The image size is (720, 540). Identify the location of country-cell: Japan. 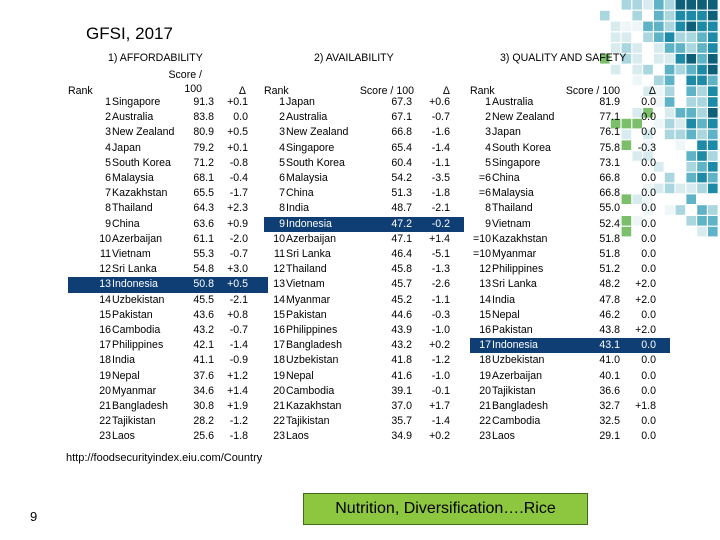
(126, 147).